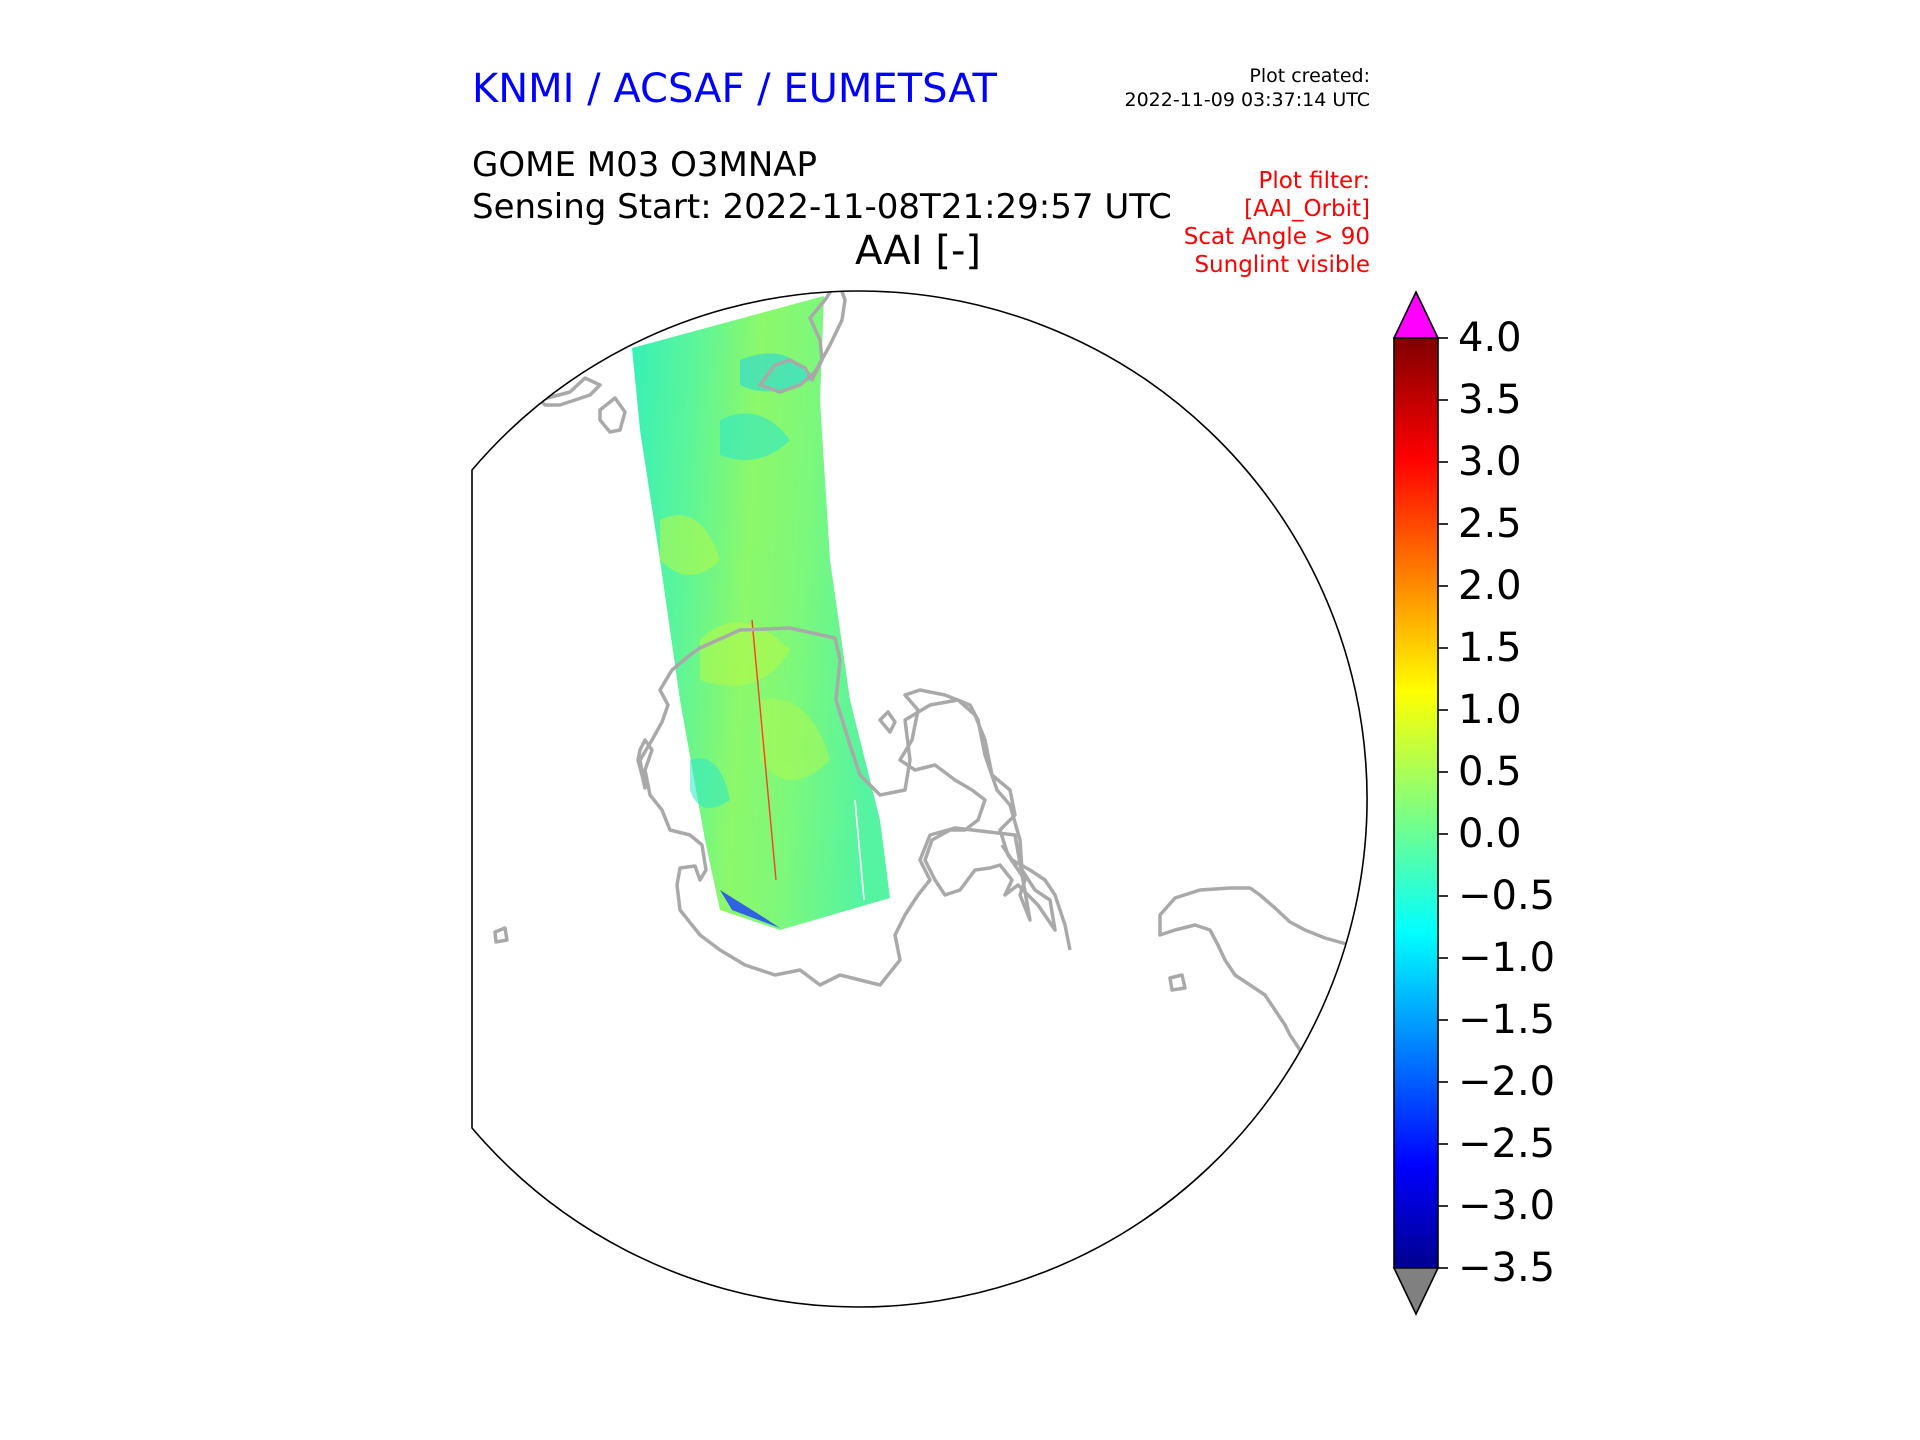  What do you see at coordinates (1507, 1206) in the screenshot?
I see `colorbar-tick-label: −3.0` at bounding box center [1507, 1206].